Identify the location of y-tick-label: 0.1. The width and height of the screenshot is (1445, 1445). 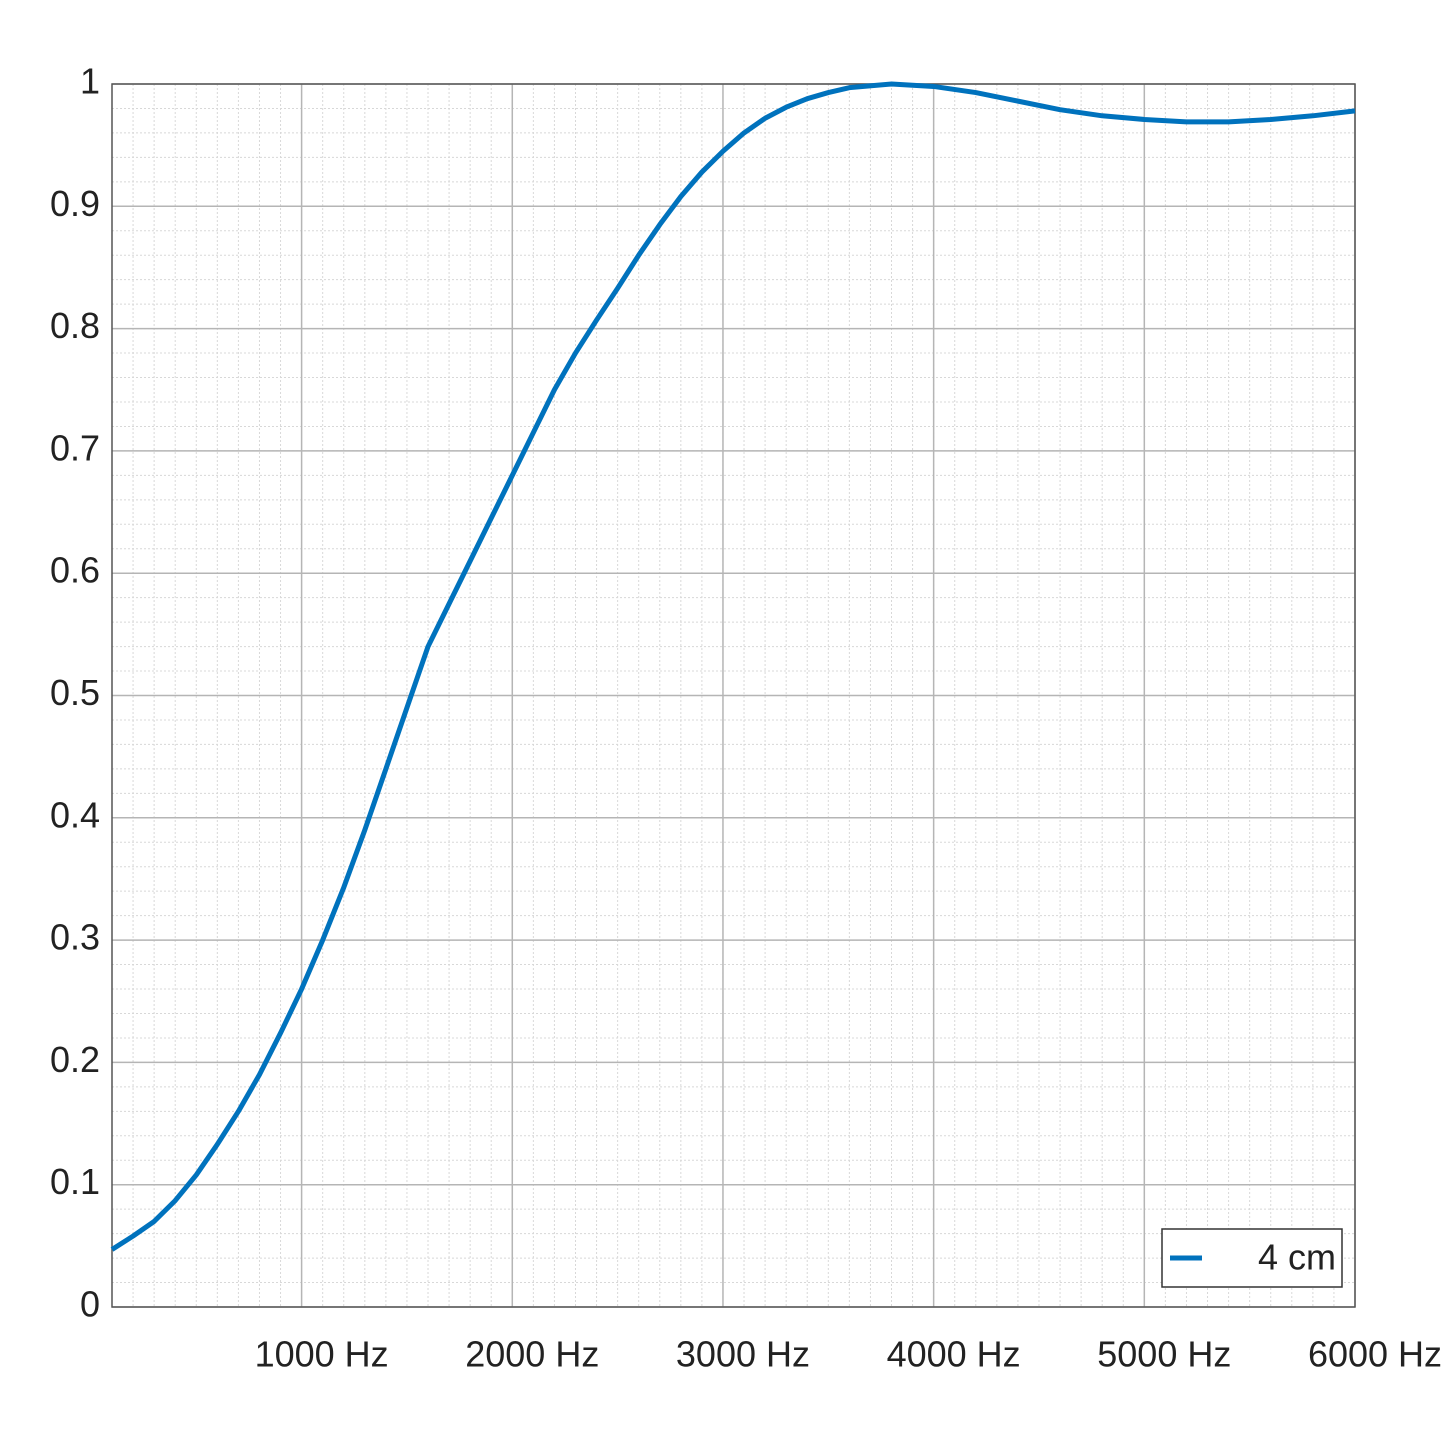
(75, 1181).